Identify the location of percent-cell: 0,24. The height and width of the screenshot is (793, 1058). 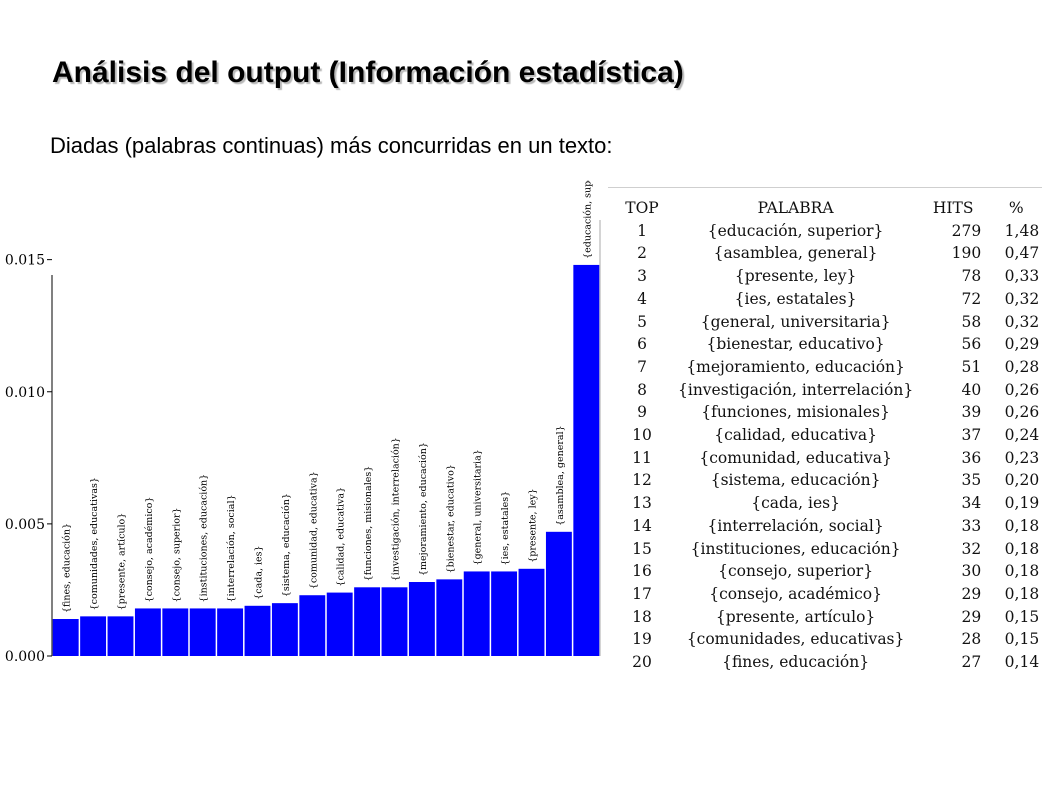
(1022, 435).